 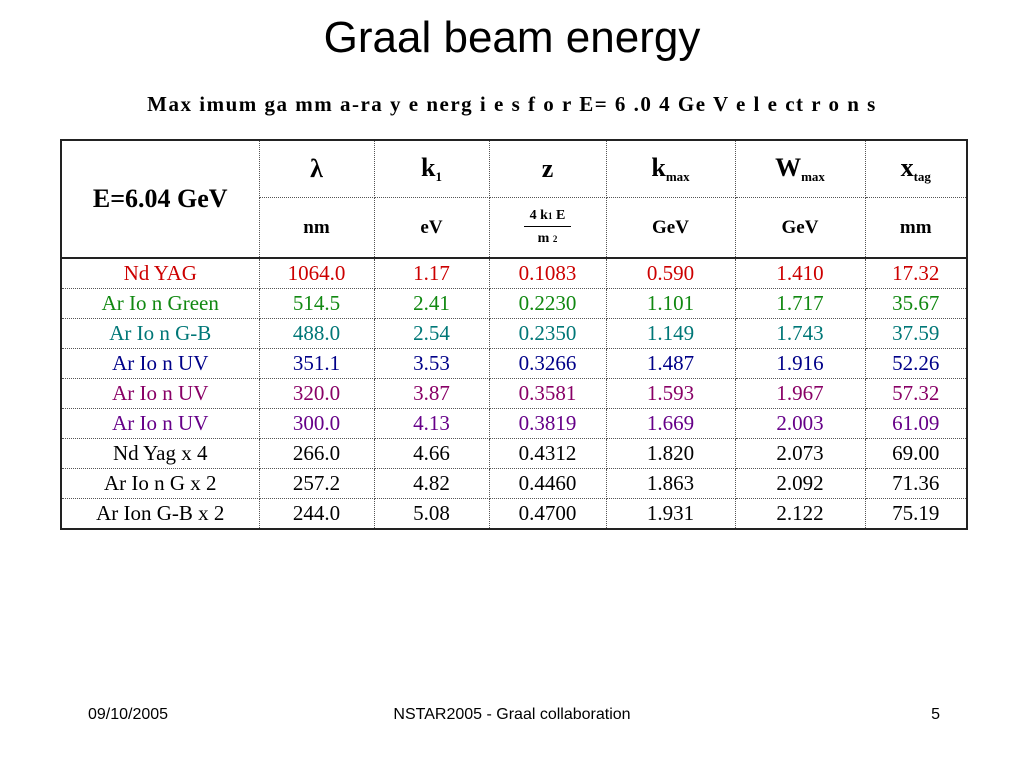 I want to click on table-cell: 1.101, so click(x=670, y=303).